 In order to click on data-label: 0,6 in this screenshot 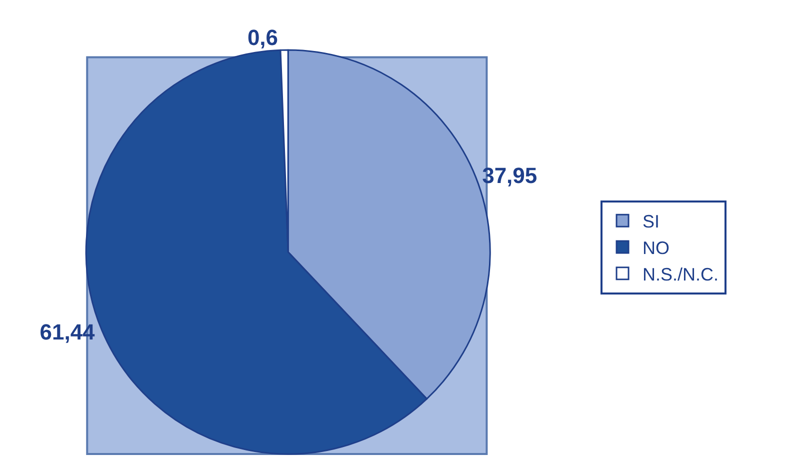, I will do `click(262, 37)`.